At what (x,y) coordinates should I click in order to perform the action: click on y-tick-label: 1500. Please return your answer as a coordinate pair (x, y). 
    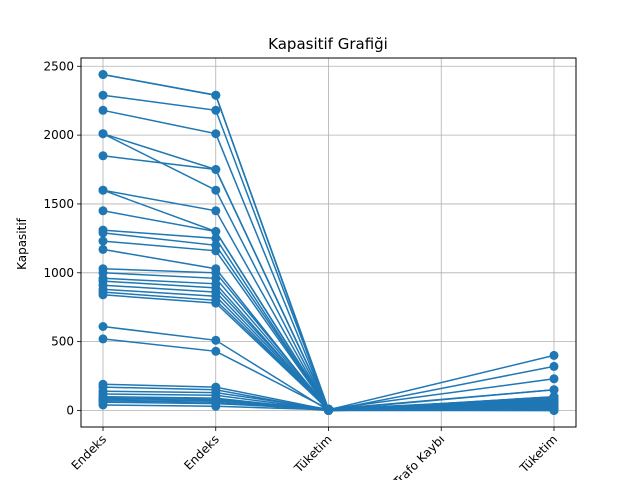
    Looking at the image, I should click on (58, 204).